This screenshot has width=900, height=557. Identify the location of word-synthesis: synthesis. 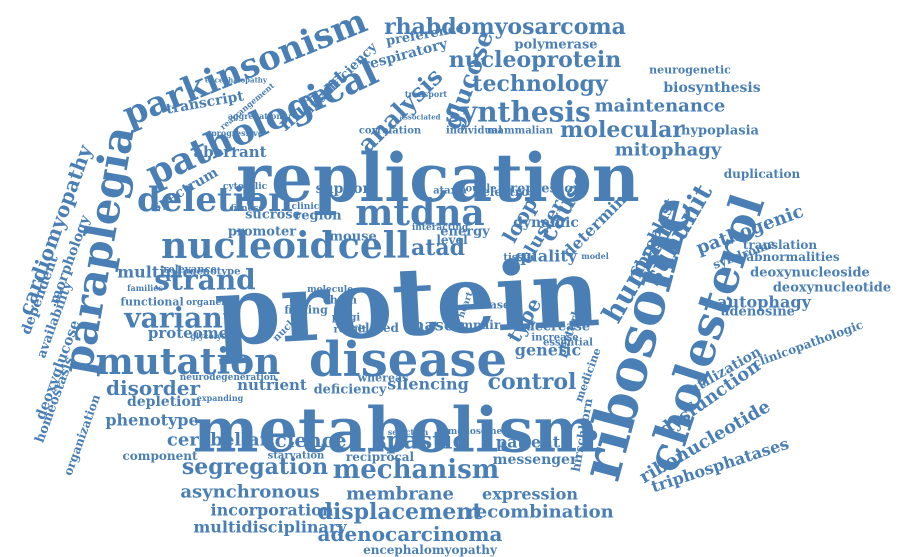
(518, 112).